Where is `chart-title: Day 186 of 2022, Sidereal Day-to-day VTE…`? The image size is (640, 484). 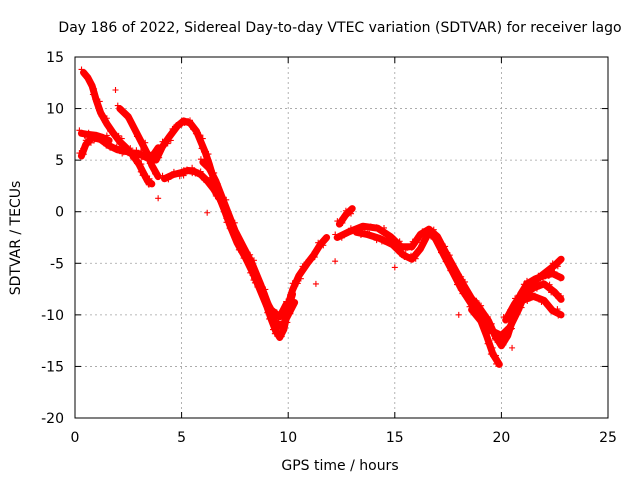
chart-title: Day 186 of 2022, Sidereal Day-to-day VTE… is located at coordinates (339, 28).